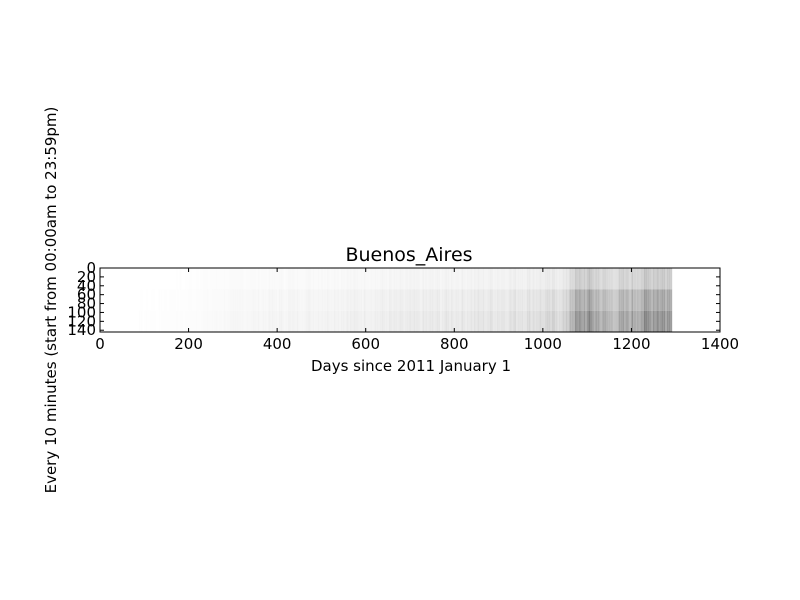  What do you see at coordinates (454, 344) in the screenshot?
I see `x-tick-label: 800` at bounding box center [454, 344].